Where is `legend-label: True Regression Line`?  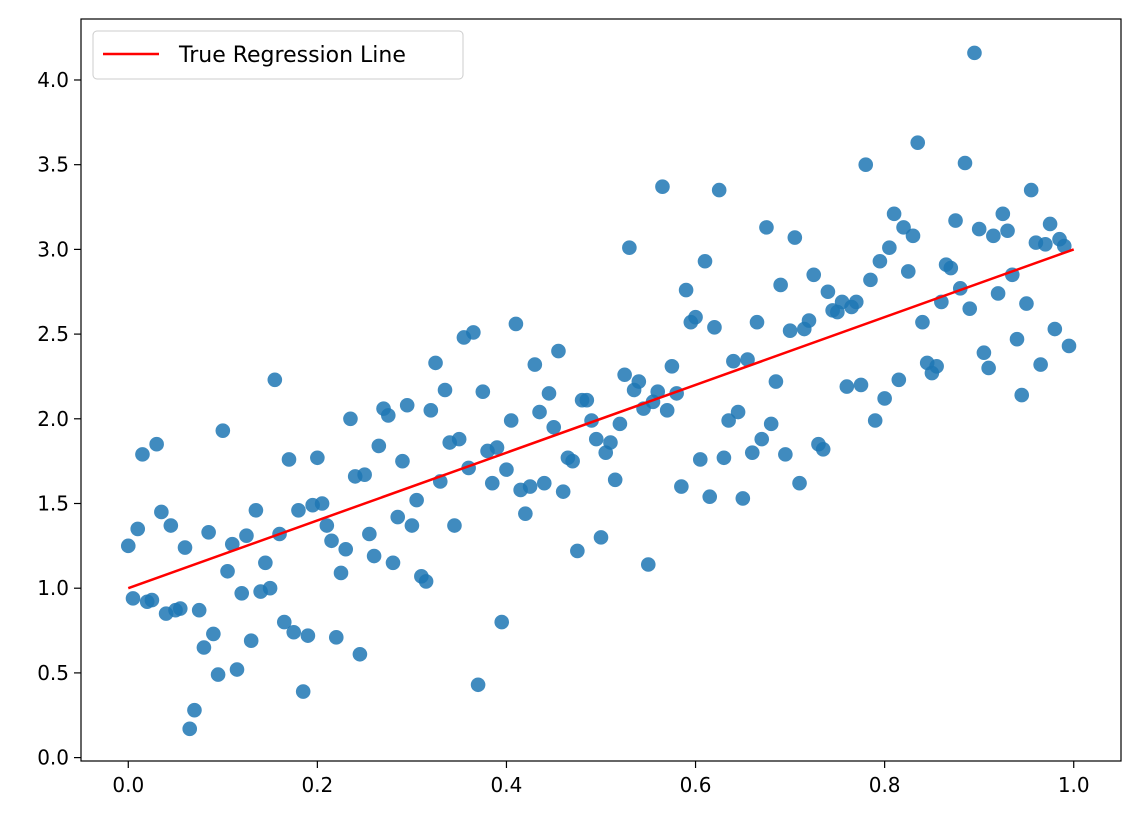 legend-label: True Regression Line is located at coordinates (292, 55).